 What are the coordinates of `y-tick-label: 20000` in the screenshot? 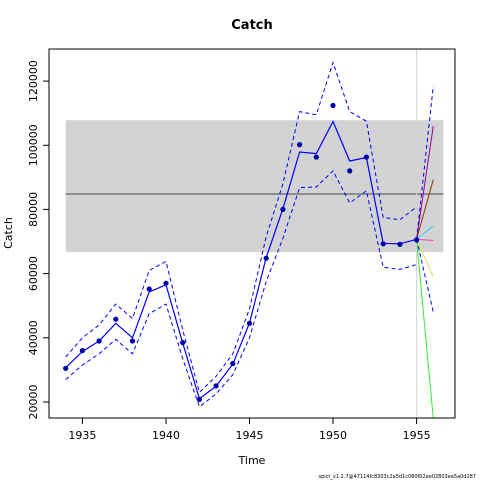 It's located at (33, 402).